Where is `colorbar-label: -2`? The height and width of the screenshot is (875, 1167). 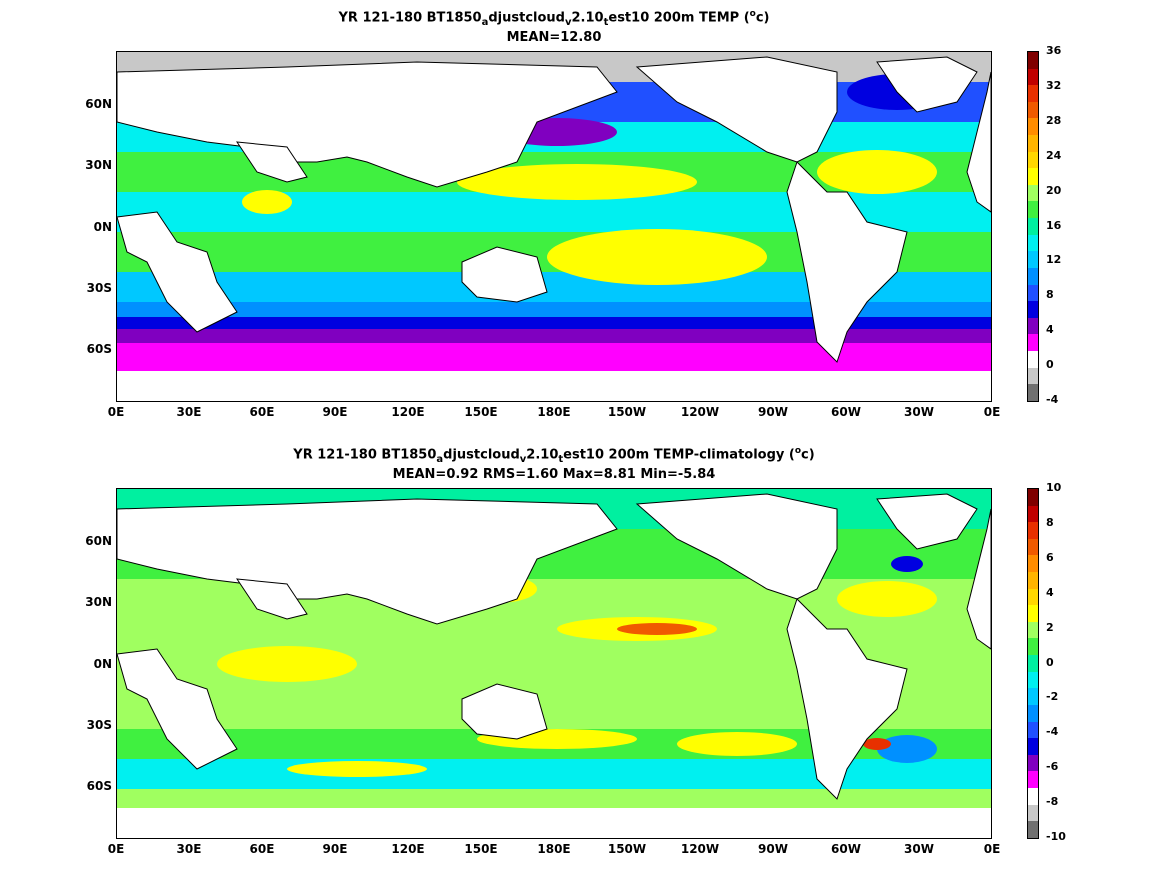
colorbar-label: -2 is located at coordinates (1052, 697).